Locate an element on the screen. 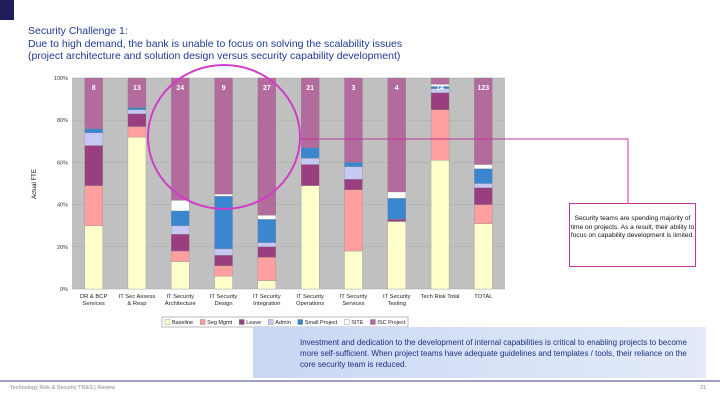 The width and height of the screenshot is (720, 405). y-tick-label: 40% is located at coordinates (62, 206).